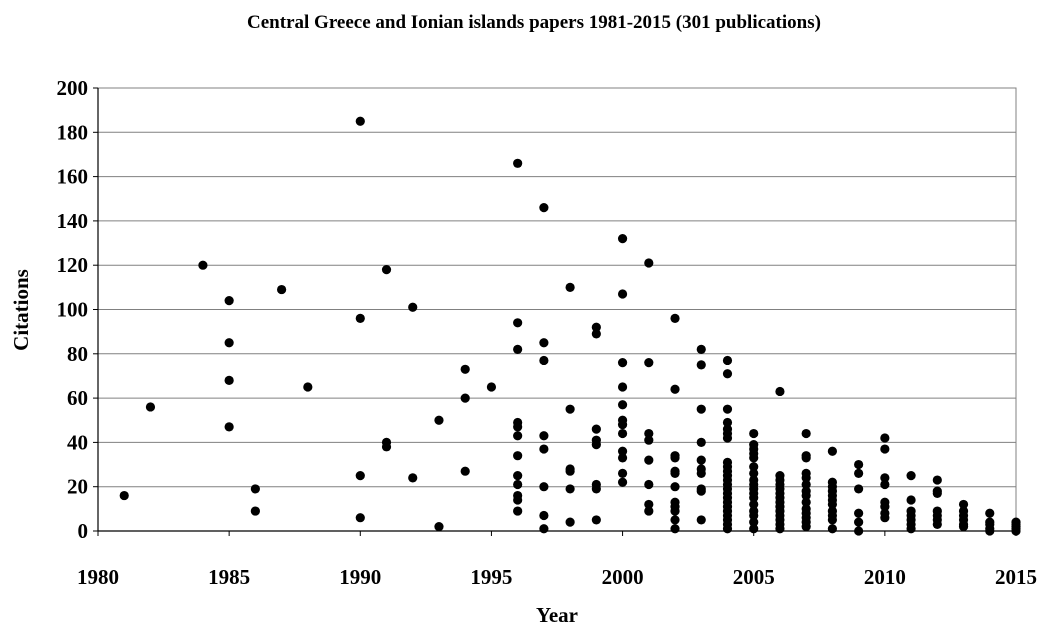  Describe the element at coordinates (77, 354) in the screenshot. I see `y-tick-label: 80` at that location.